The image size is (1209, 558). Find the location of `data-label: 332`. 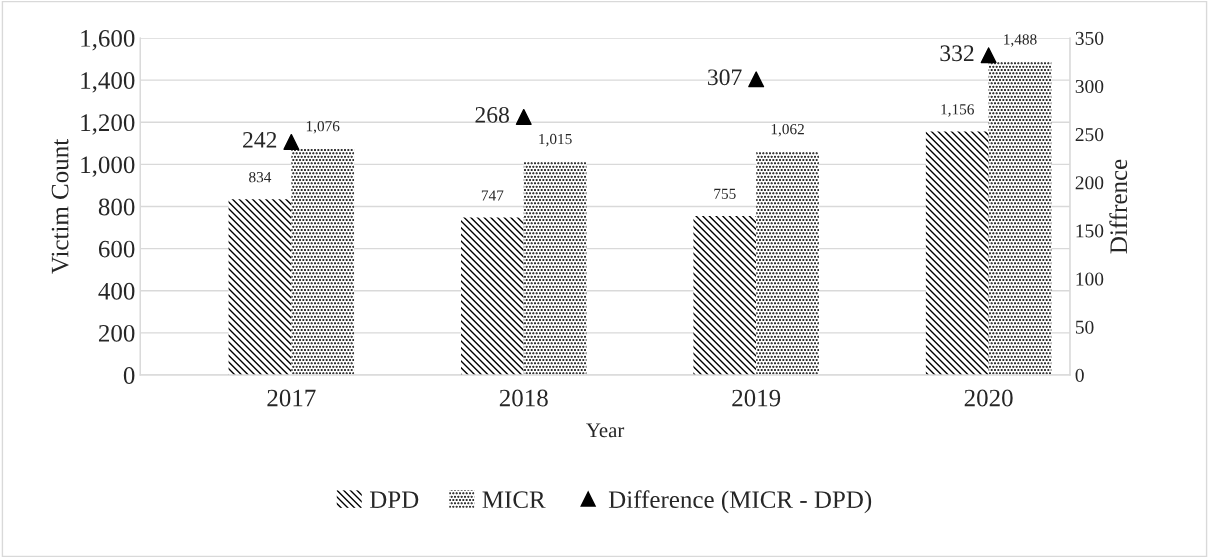

data-label: 332 is located at coordinates (957, 53).